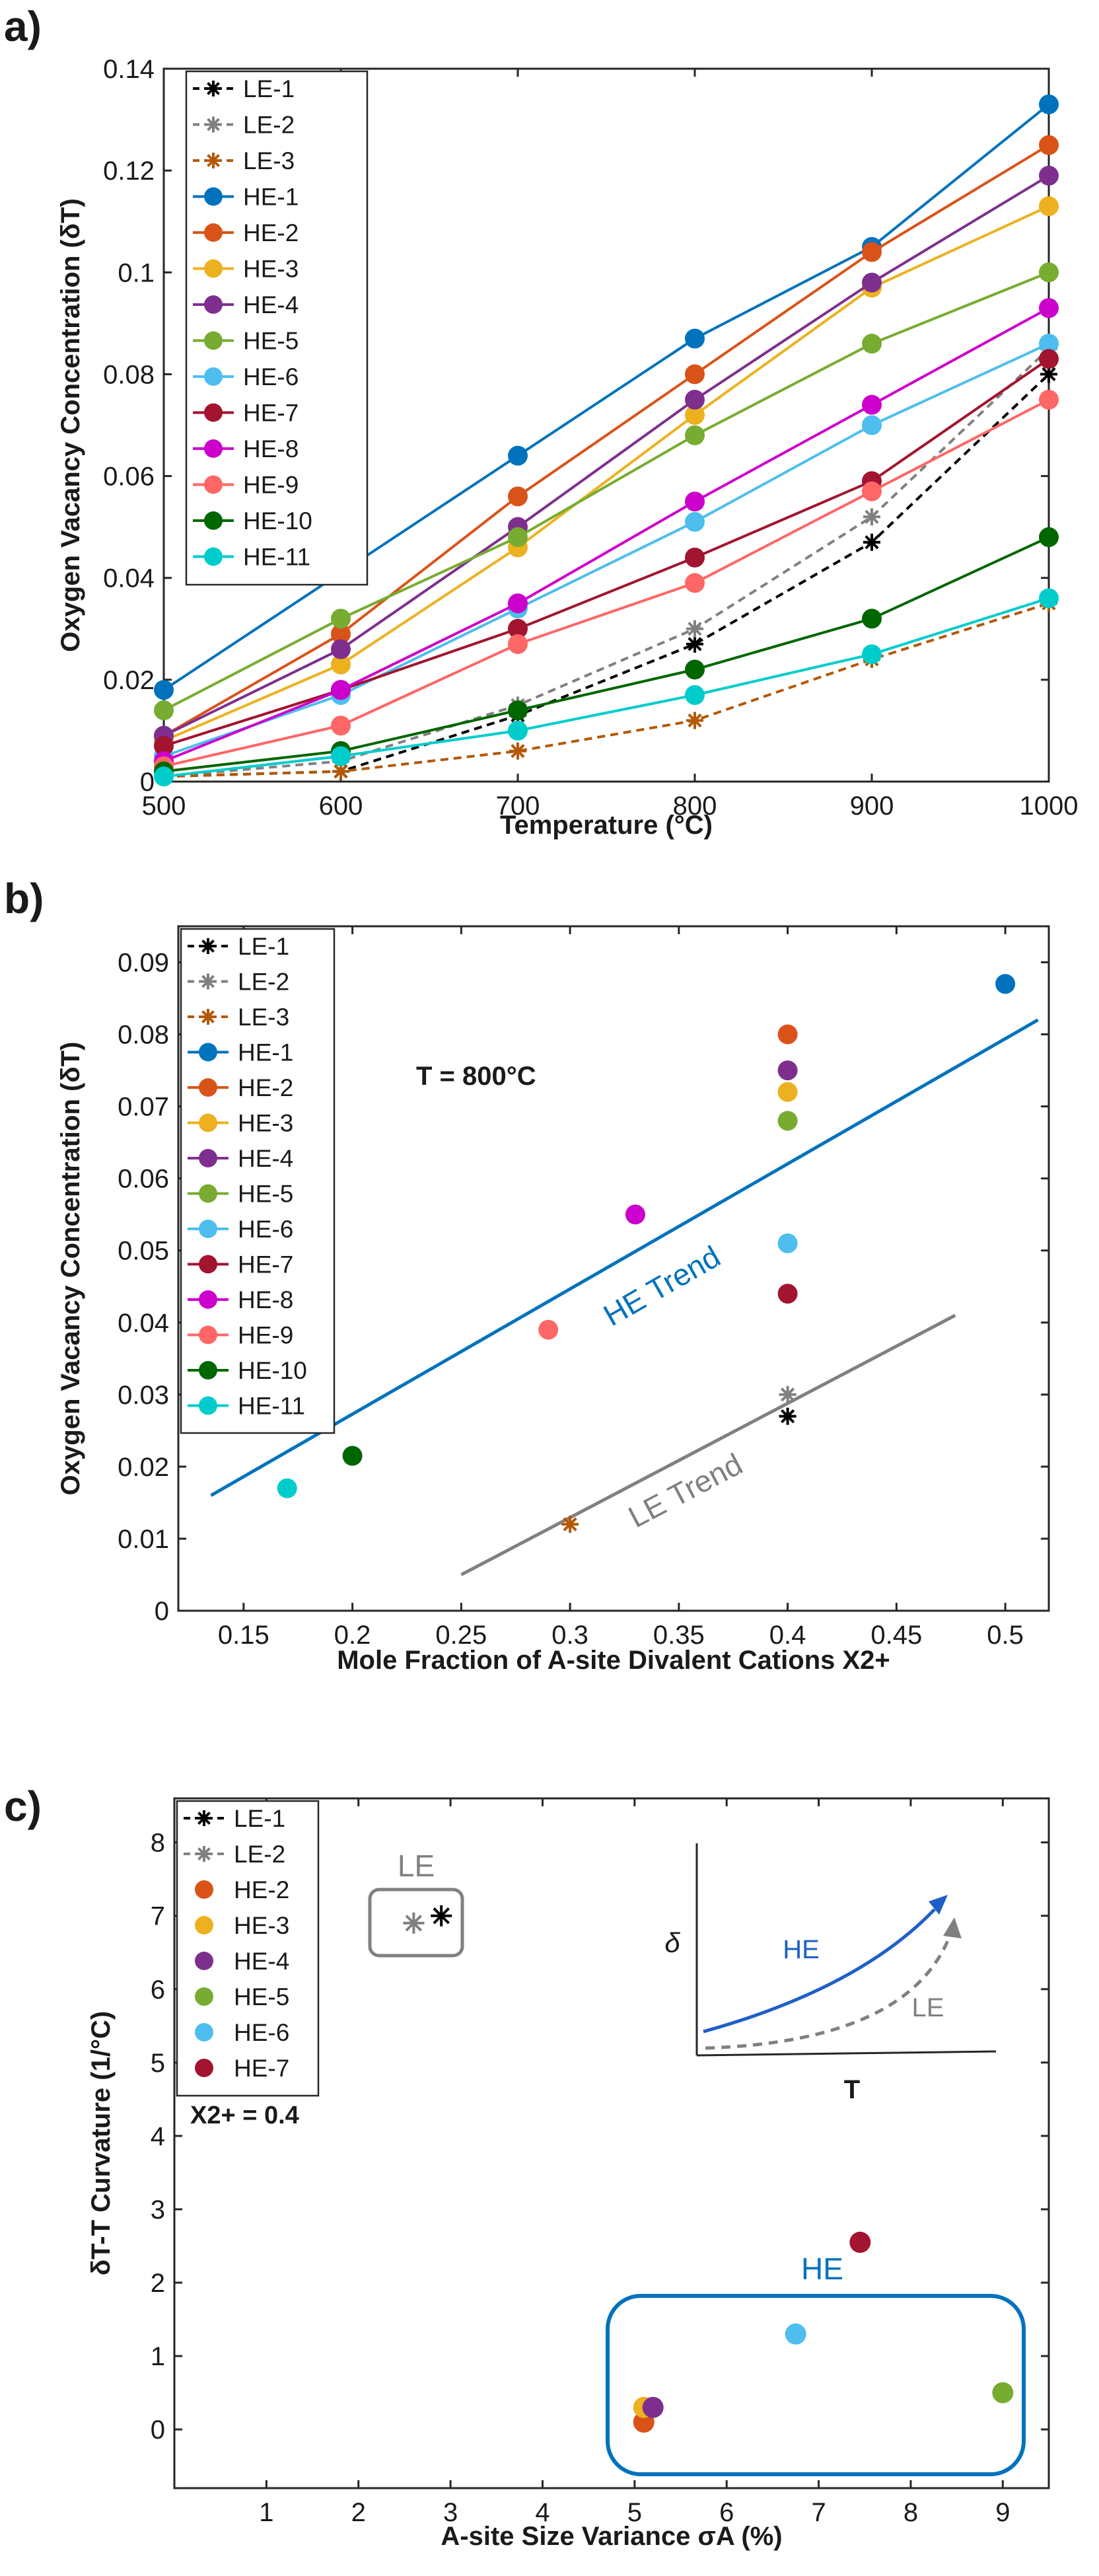 The image size is (1099, 2576). What do you see at coordinates (672, 1942) in the screenshot?
I see `panel-c-inset-y-label: δ` at bounding box center [672, 1942].